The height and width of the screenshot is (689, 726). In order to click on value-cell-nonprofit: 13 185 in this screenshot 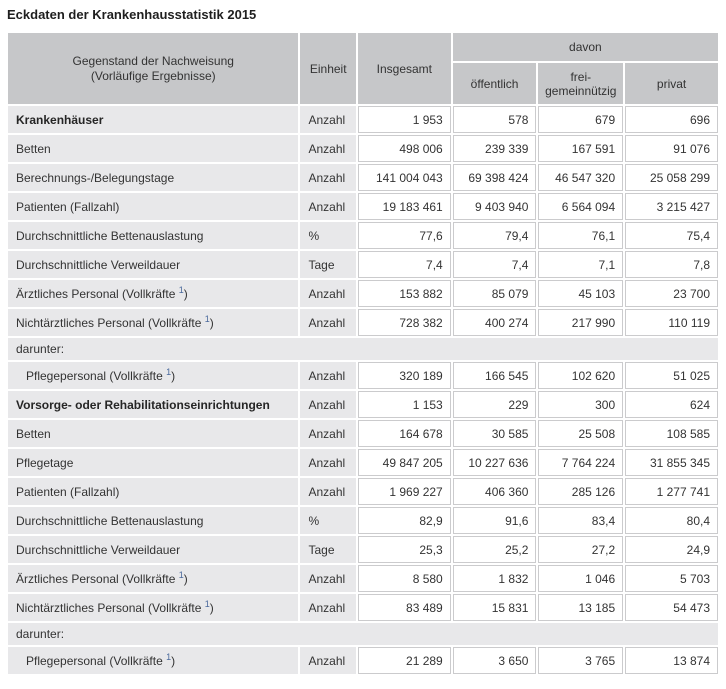, I will do `click(581, 607)`.